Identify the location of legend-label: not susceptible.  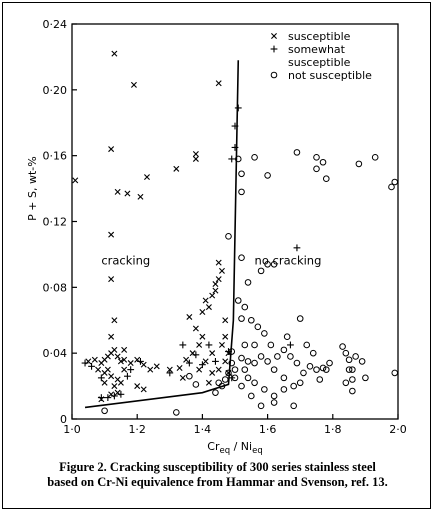
(330, 75).